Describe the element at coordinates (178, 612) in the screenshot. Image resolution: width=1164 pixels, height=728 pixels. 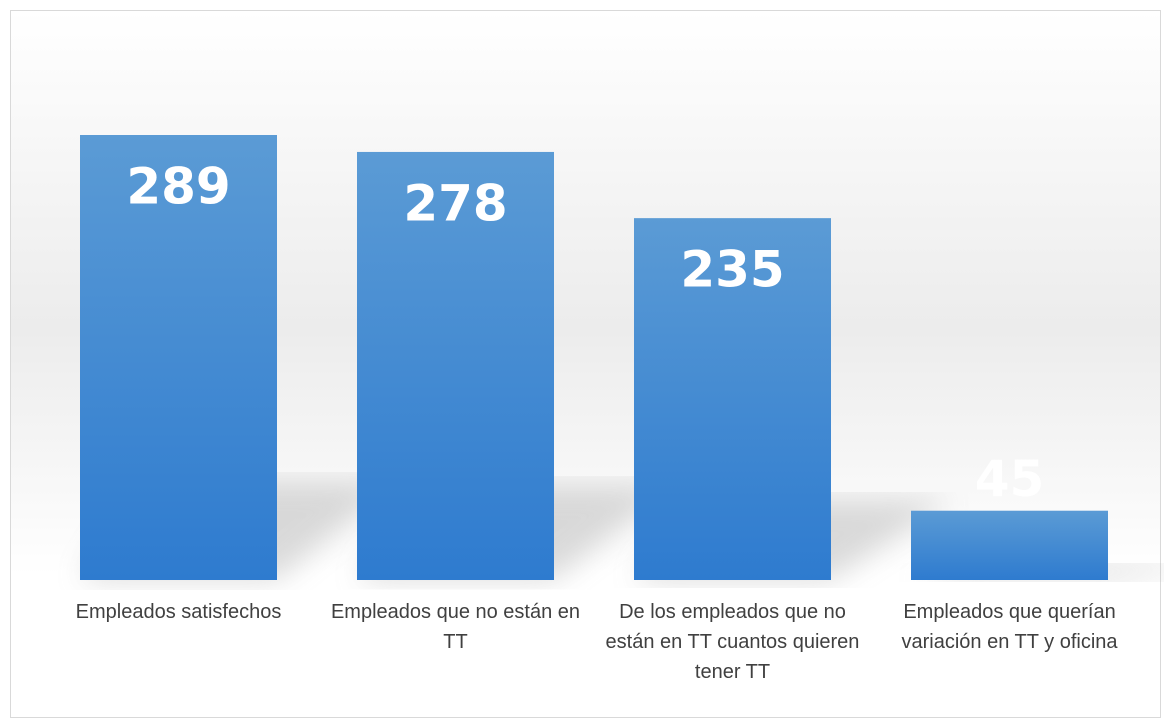
I see `x-tick-label: Empleados satisfechos` at that location.